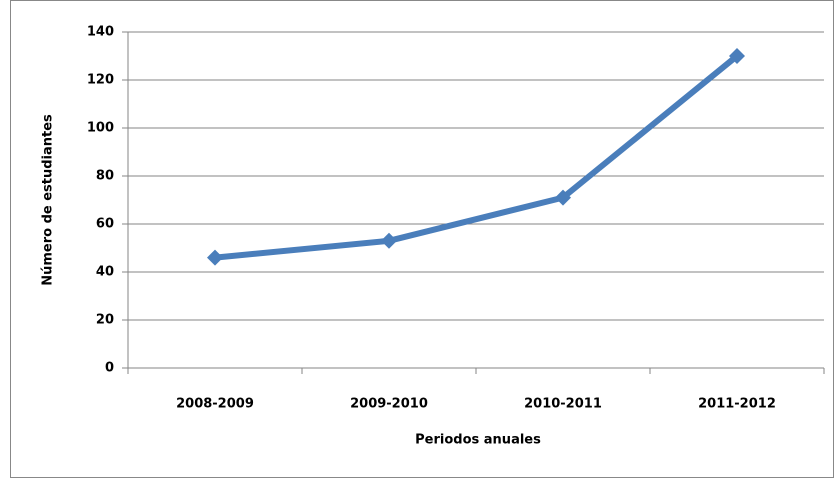 The width and height of the screenshot is (834, 478). Describe the element at coordinates (737, 404) in the screenshot. I see `x-tick-label: 2011-2012` at that location.